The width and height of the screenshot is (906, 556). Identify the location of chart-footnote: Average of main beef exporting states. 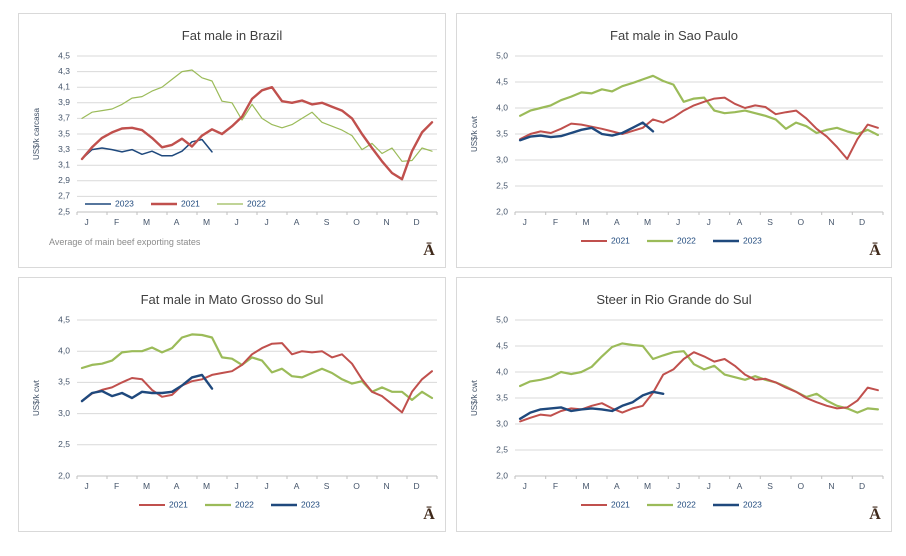
(125, 242).